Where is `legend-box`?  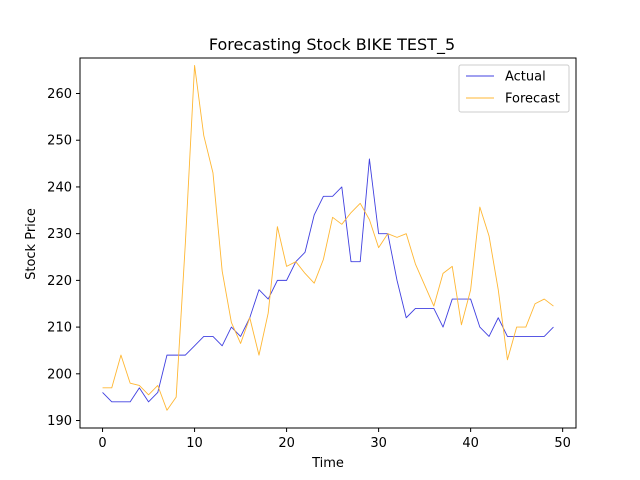 legend-box is located at coordinates (514, 88).